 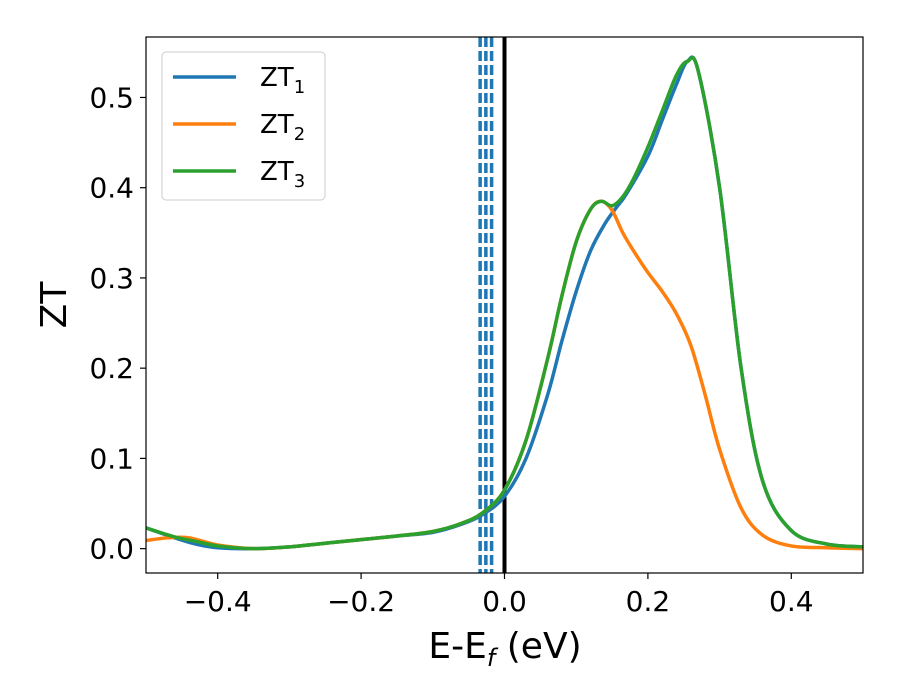 I want to click on y-tick-label: 0.2, so click(x=111, y=368).